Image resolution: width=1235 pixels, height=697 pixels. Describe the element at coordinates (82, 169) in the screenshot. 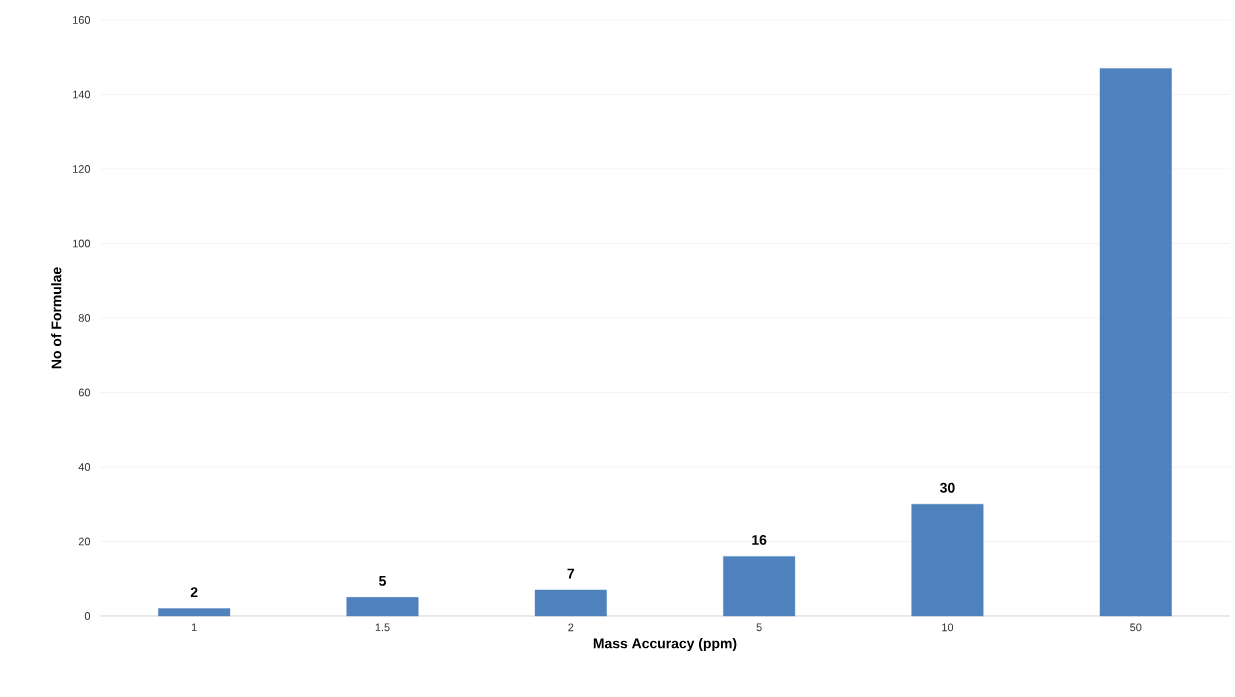

I see `y-tick-label: 120` at that location.